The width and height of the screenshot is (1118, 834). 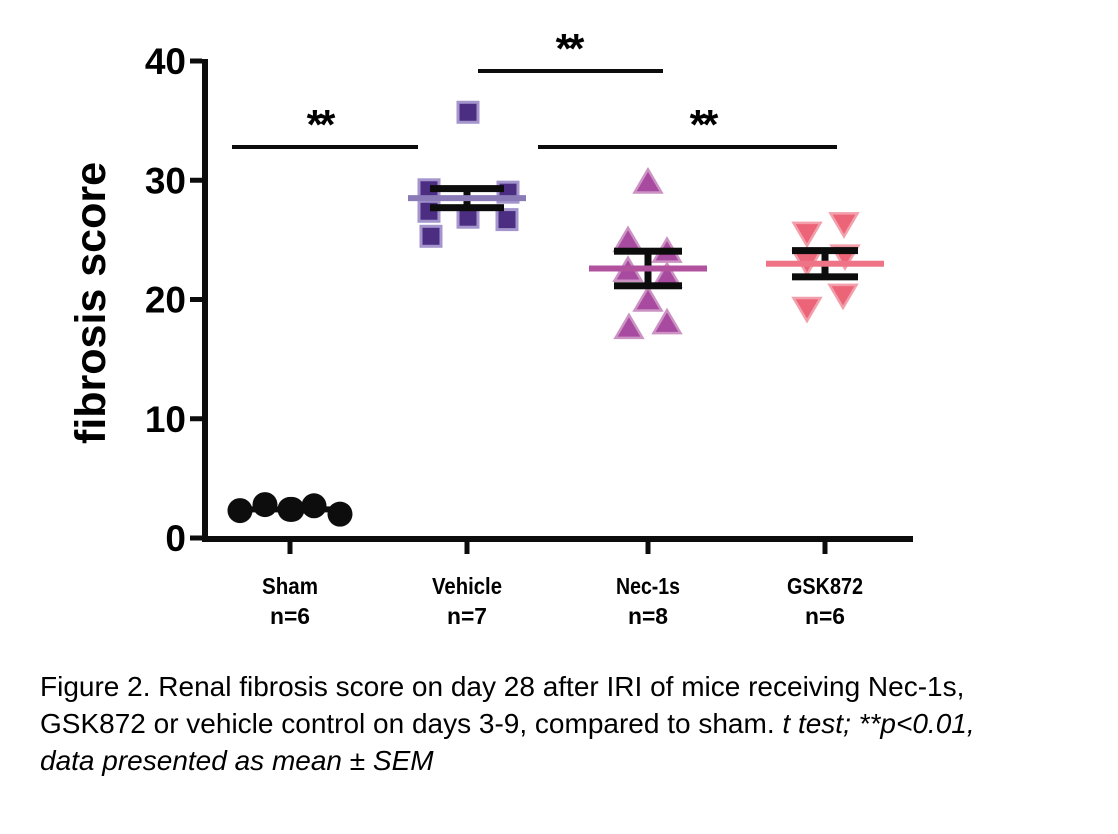 I want to click on y-tick-label: 30, so click(x=165, y=180).